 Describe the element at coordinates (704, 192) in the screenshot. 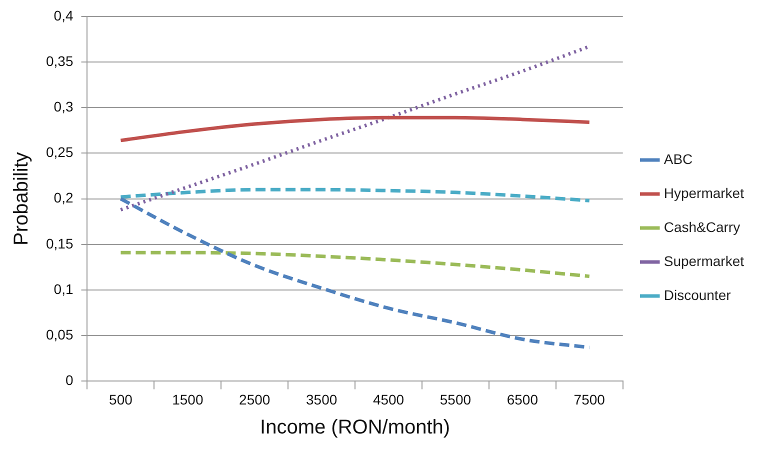

I see `legend-label: Hypermarket` at that location.